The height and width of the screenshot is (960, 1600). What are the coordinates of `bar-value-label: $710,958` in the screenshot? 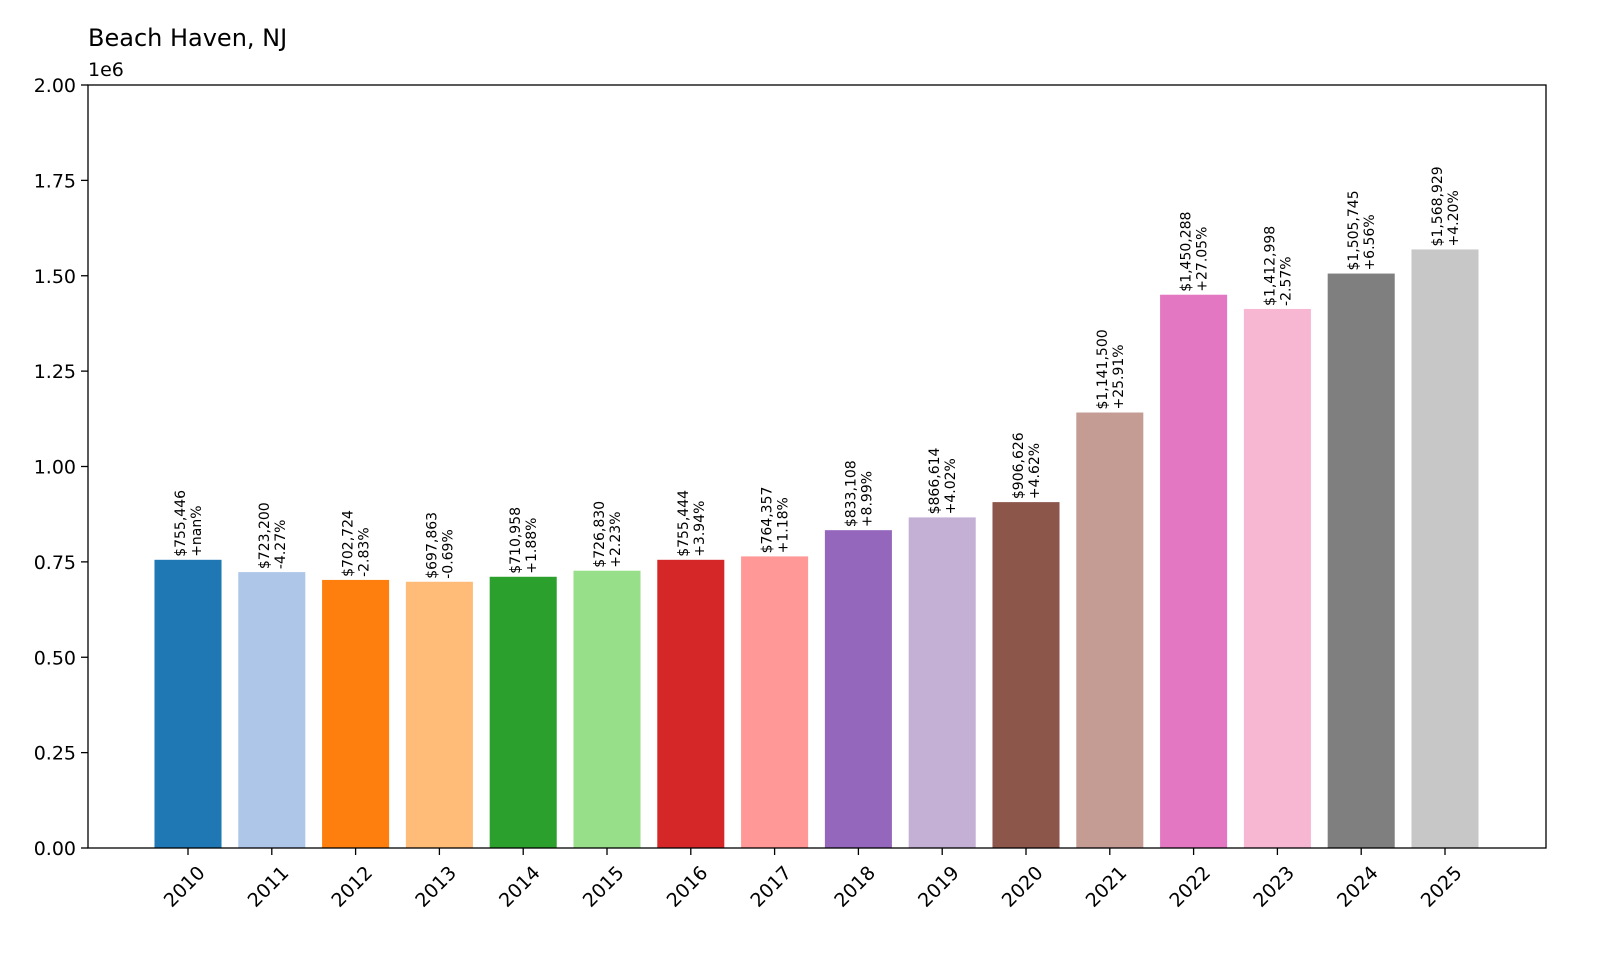 It's located at (516, 540).